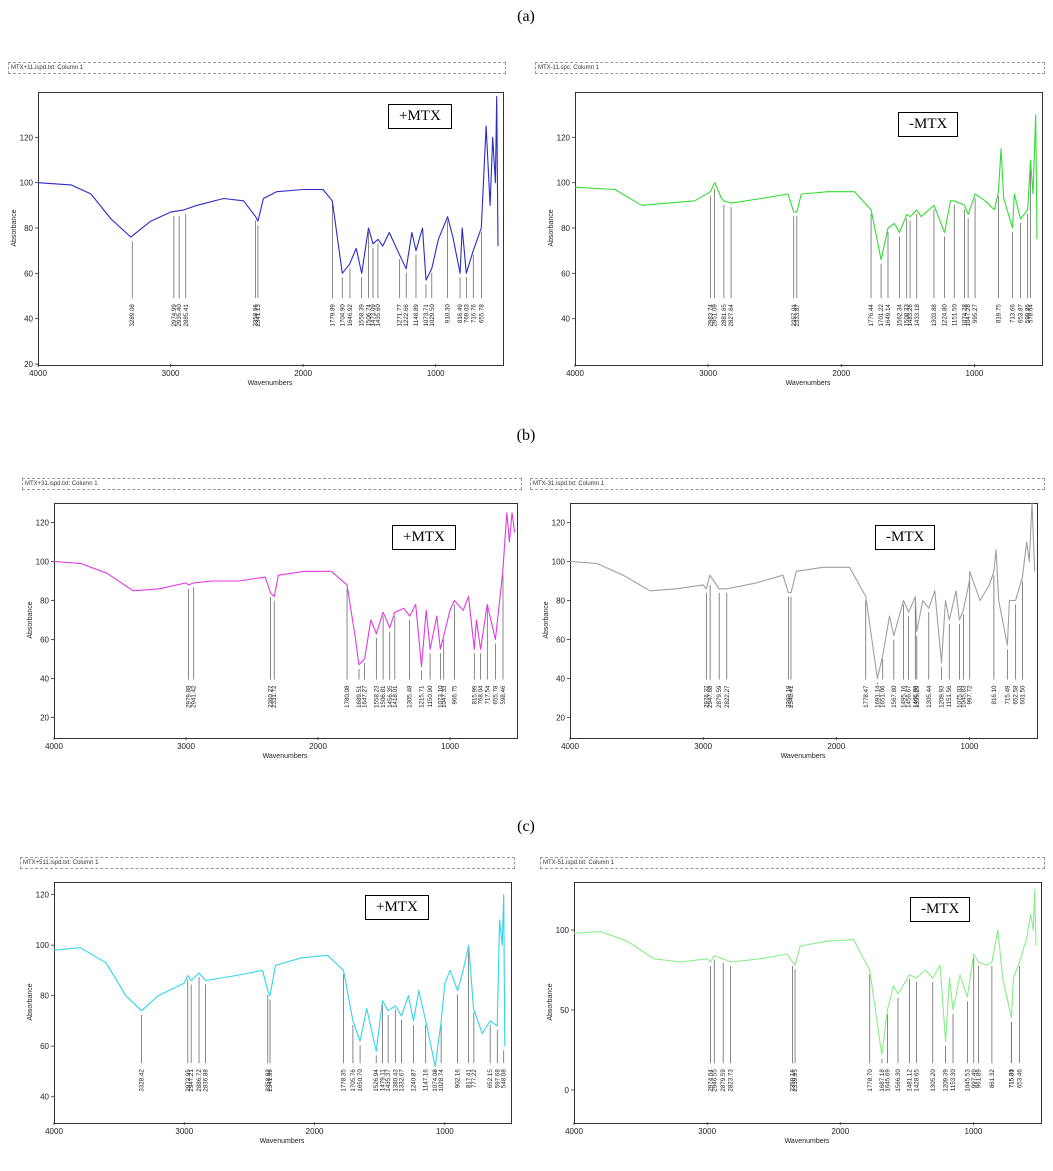 This screenshot has width=1053, height=1171. I want to click on peak-label: 769.03, so click(466, 313).